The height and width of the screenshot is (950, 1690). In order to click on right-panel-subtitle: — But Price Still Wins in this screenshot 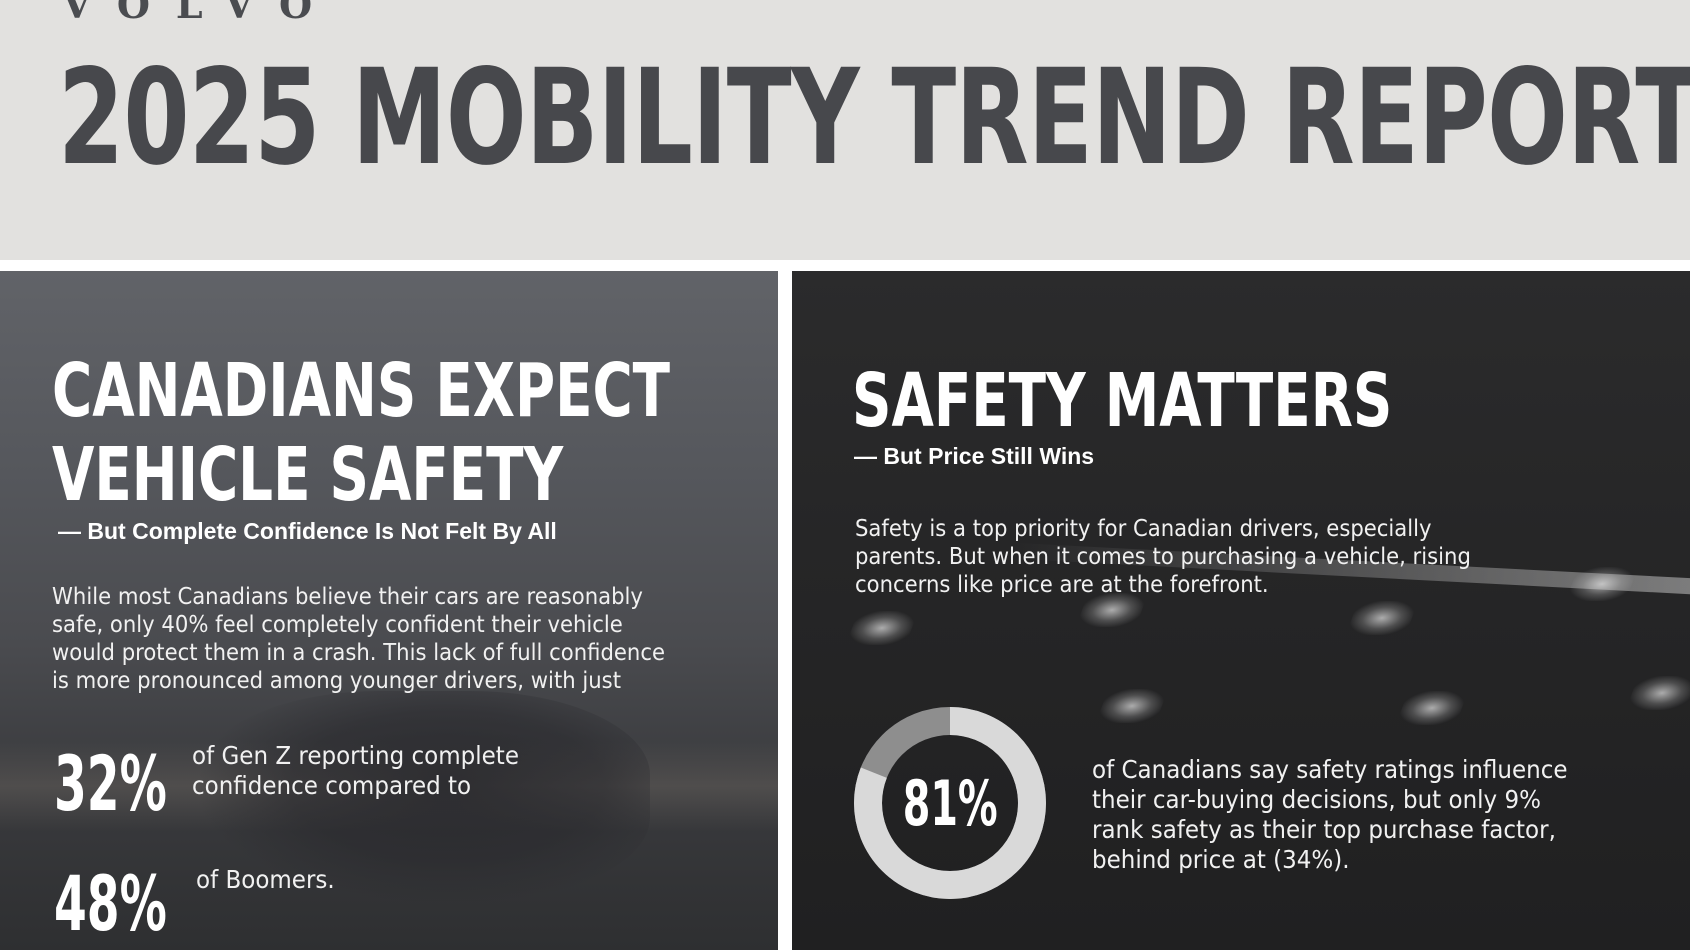, I will do `click(974, 456)`.